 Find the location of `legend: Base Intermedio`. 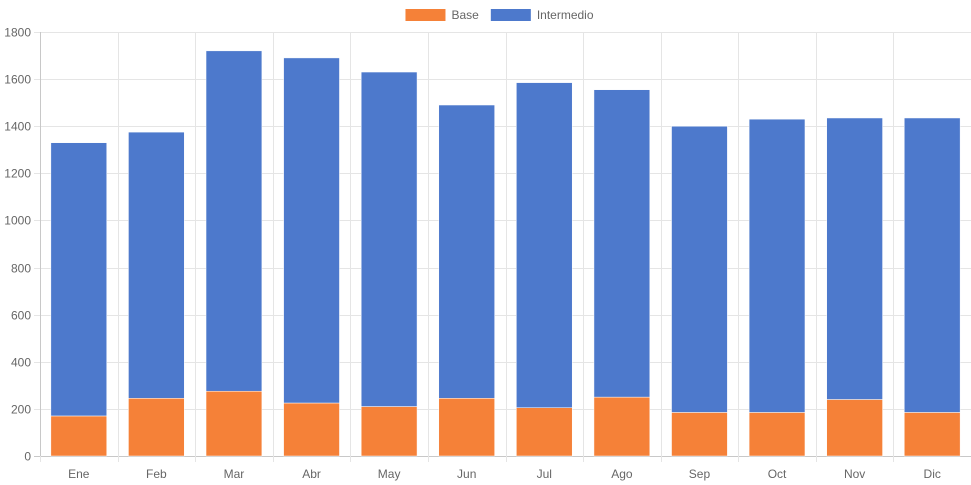

legend: Base Intermedio is located at coordinates (499, 15).